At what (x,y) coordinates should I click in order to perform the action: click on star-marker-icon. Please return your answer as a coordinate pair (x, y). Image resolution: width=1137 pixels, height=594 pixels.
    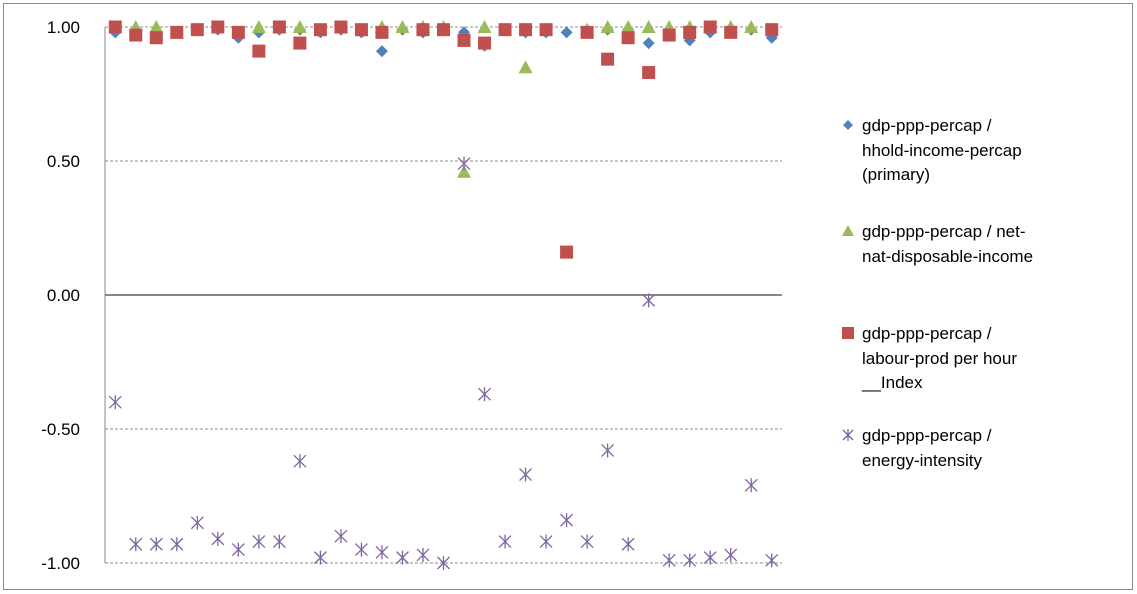
    Looking at the image, I should click on (848, 435).